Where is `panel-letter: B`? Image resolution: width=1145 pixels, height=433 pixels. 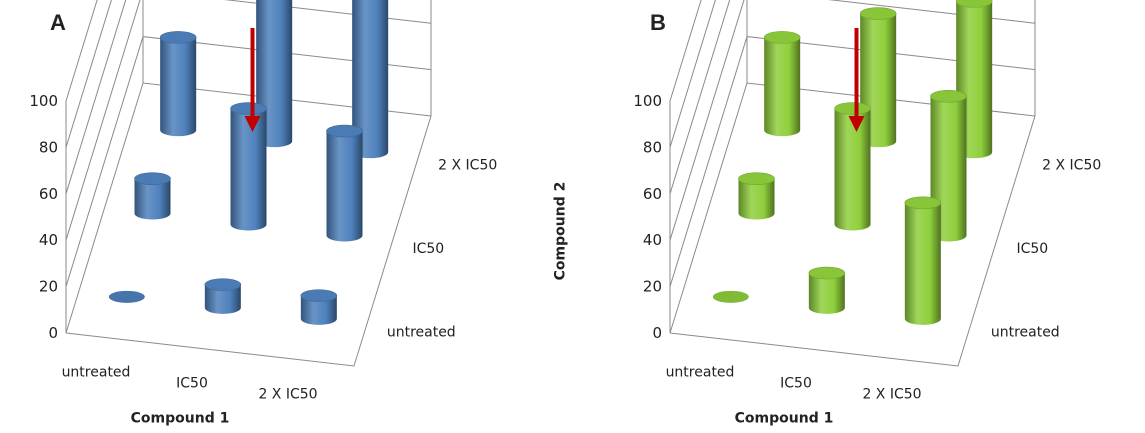 panel-letter: B is located at coordinates (658, 22).